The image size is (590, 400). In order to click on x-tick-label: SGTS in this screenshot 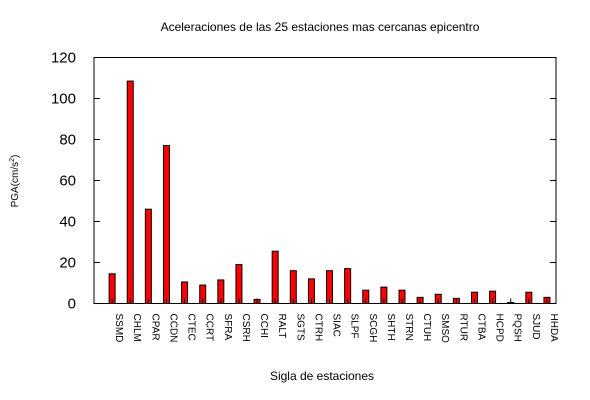, I will do `click(299, 328)`.